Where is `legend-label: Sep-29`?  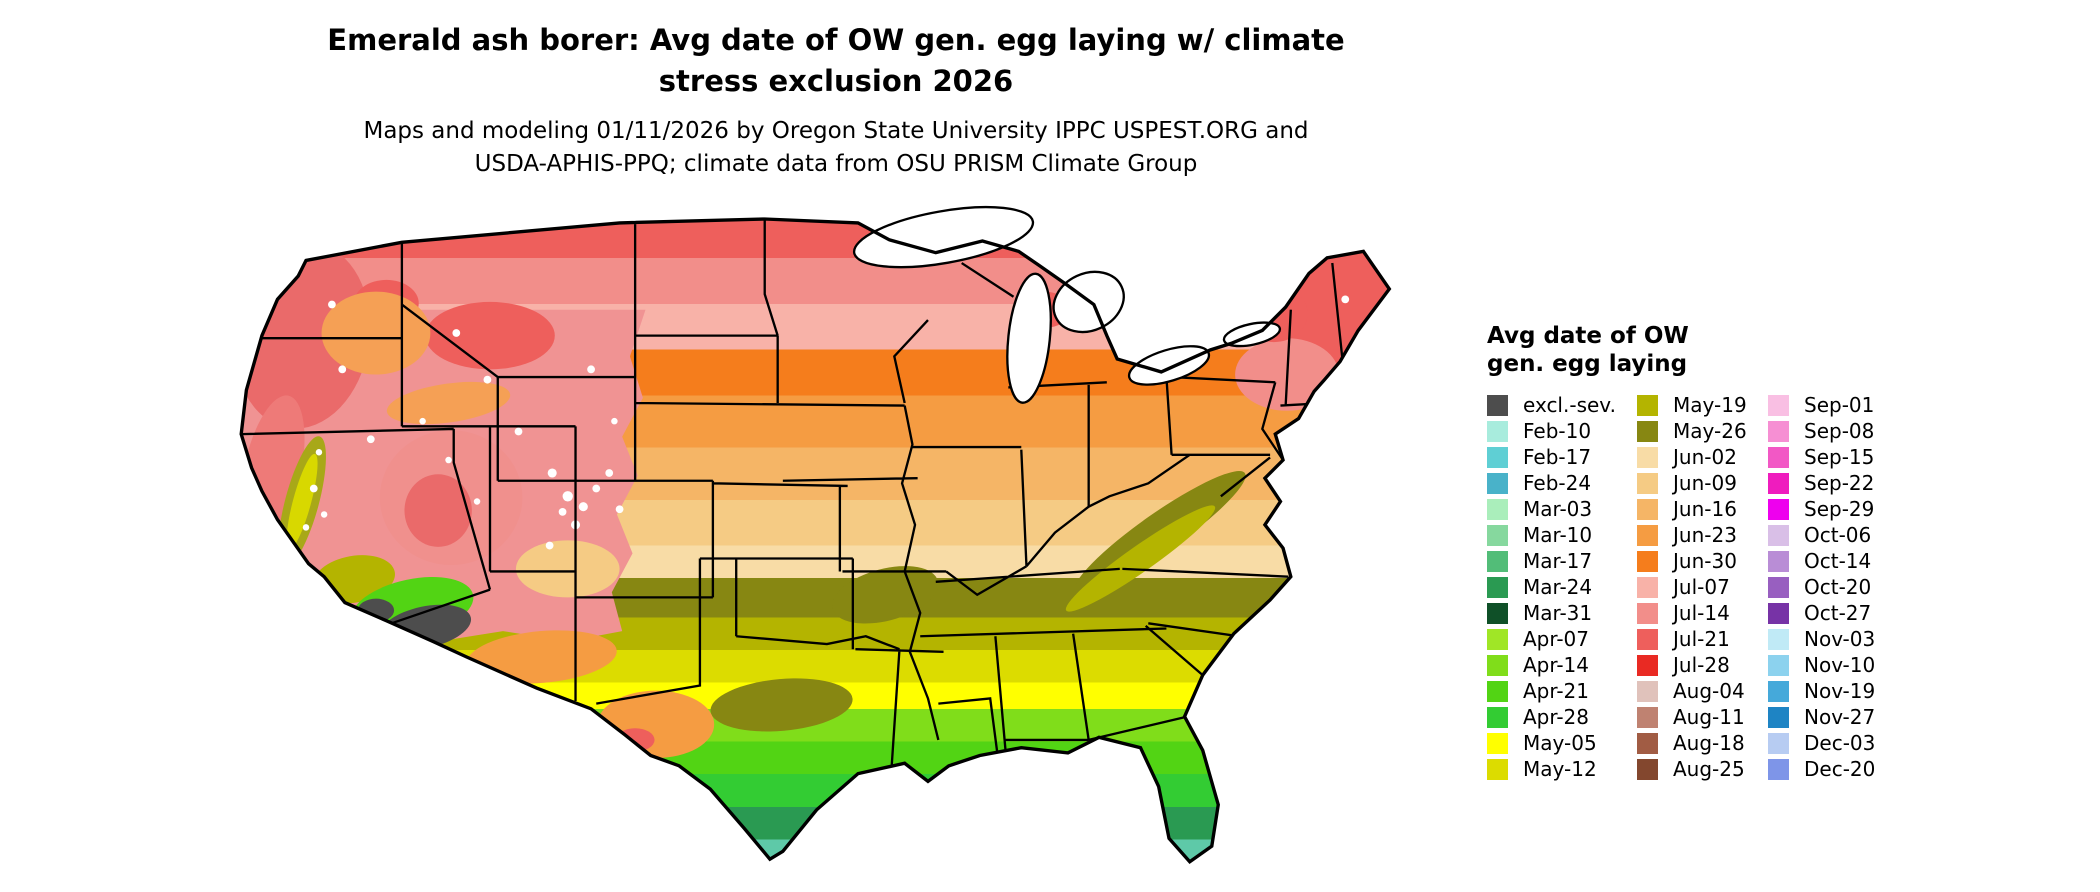
legend-label: Sep-29 is located at coordinates (1839, 509).